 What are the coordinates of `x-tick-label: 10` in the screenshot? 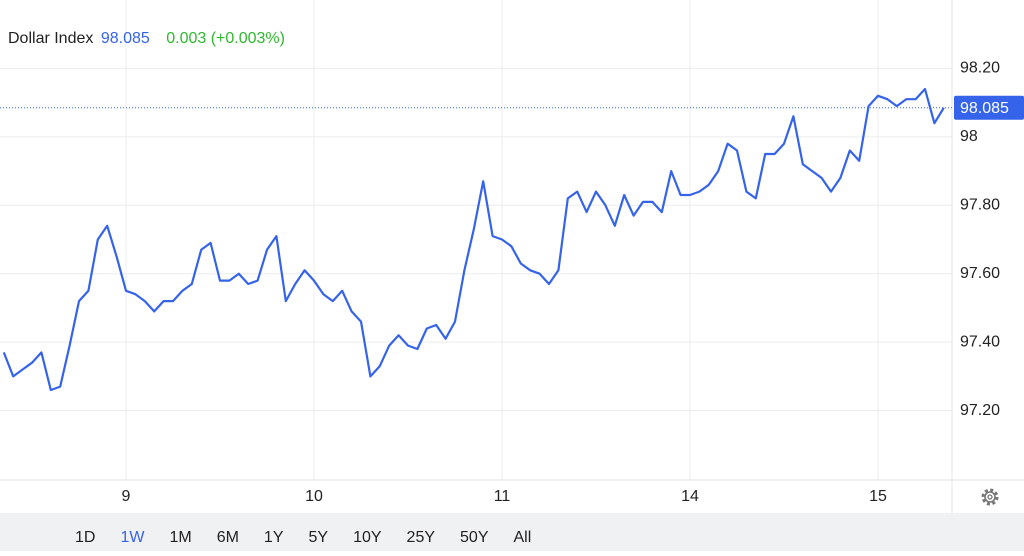 It's located at (314, 496).